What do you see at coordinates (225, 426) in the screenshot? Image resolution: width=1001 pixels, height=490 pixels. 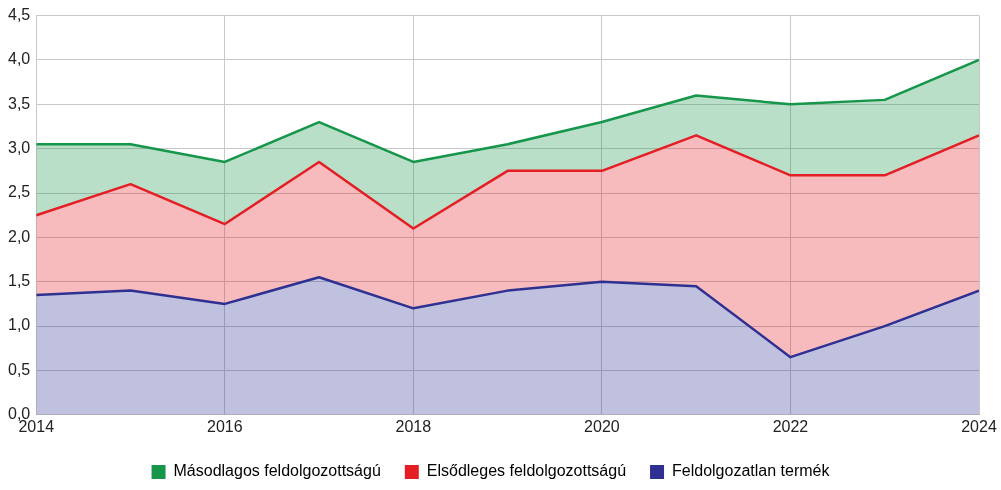 I see `x-tick-label: 2016` at bounding box center [225, 426].